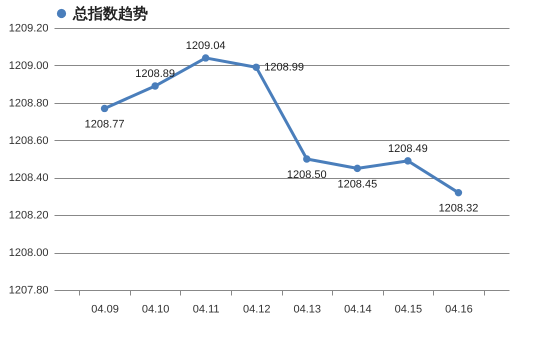 The image size is (551, 338). What do you see at coordinates (156, 310) in the screenshot?
I see `x-tick-label: 04.10` at bounding box center [156, 310].